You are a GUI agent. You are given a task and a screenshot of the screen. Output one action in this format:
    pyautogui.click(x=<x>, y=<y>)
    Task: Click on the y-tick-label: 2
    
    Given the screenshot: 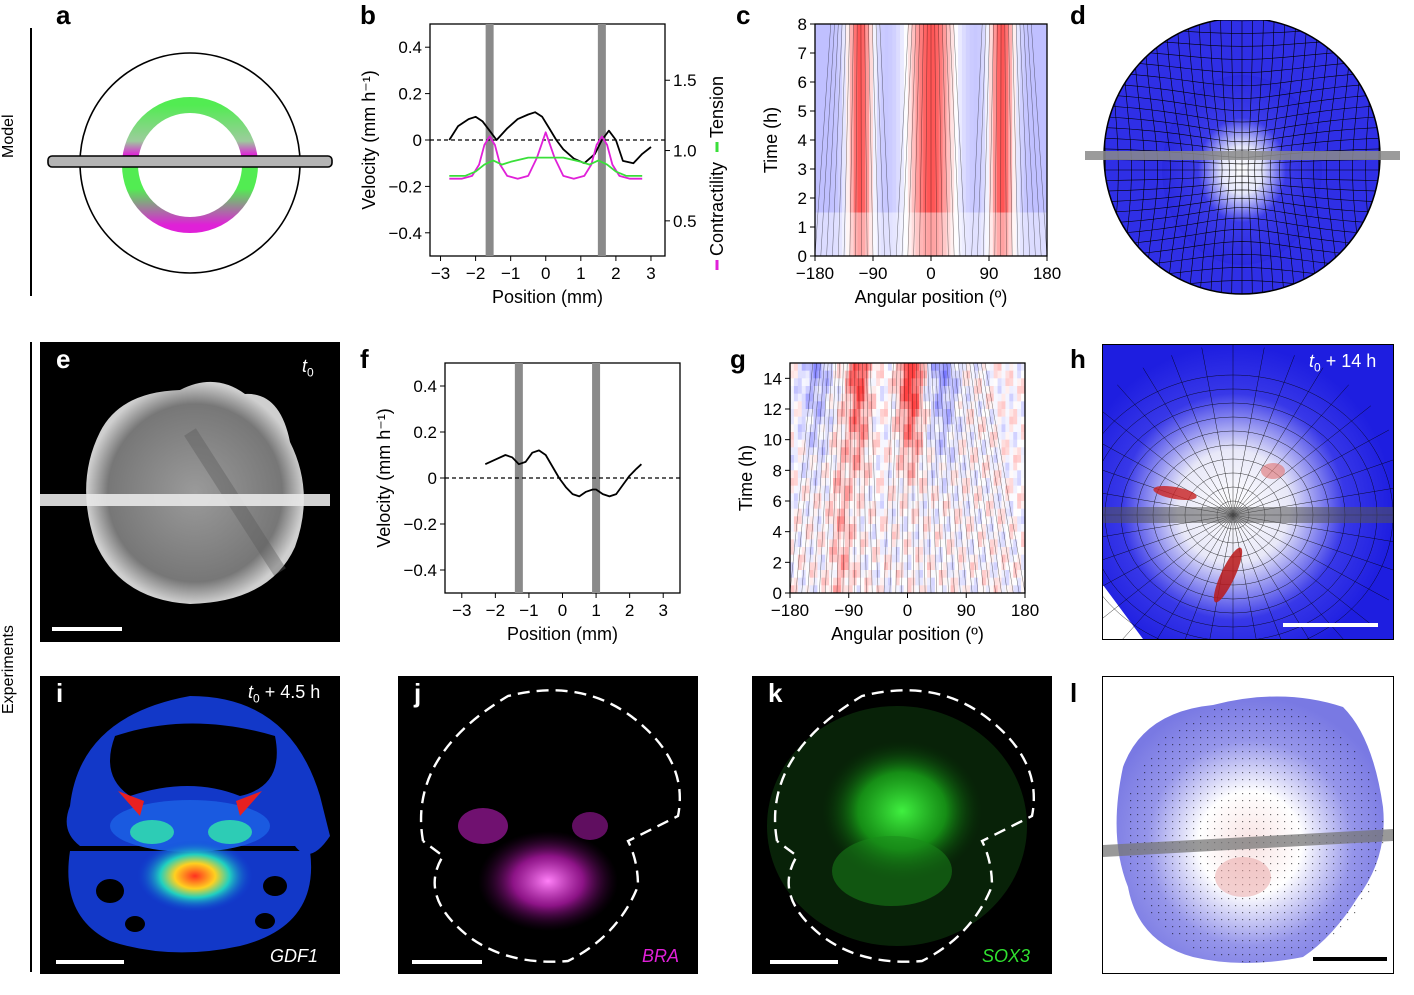 What is the action you would take?
    pyautogui.click(x=802, y=198)
    